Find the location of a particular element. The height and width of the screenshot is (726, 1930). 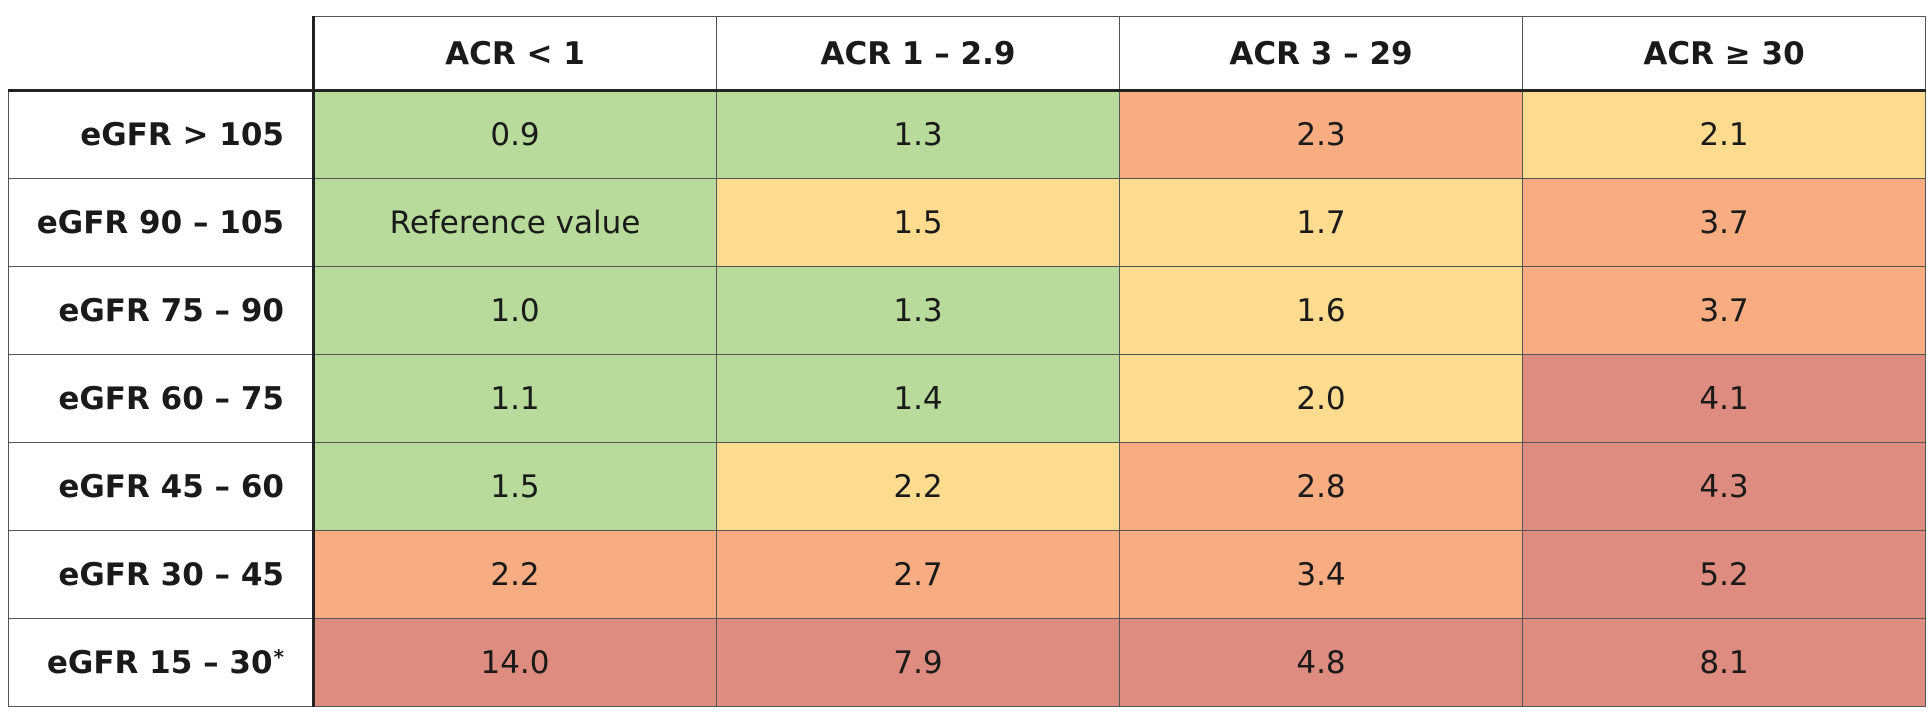

row-header-label: eGFR 15 – 30 is located at coordinates (159, 662).